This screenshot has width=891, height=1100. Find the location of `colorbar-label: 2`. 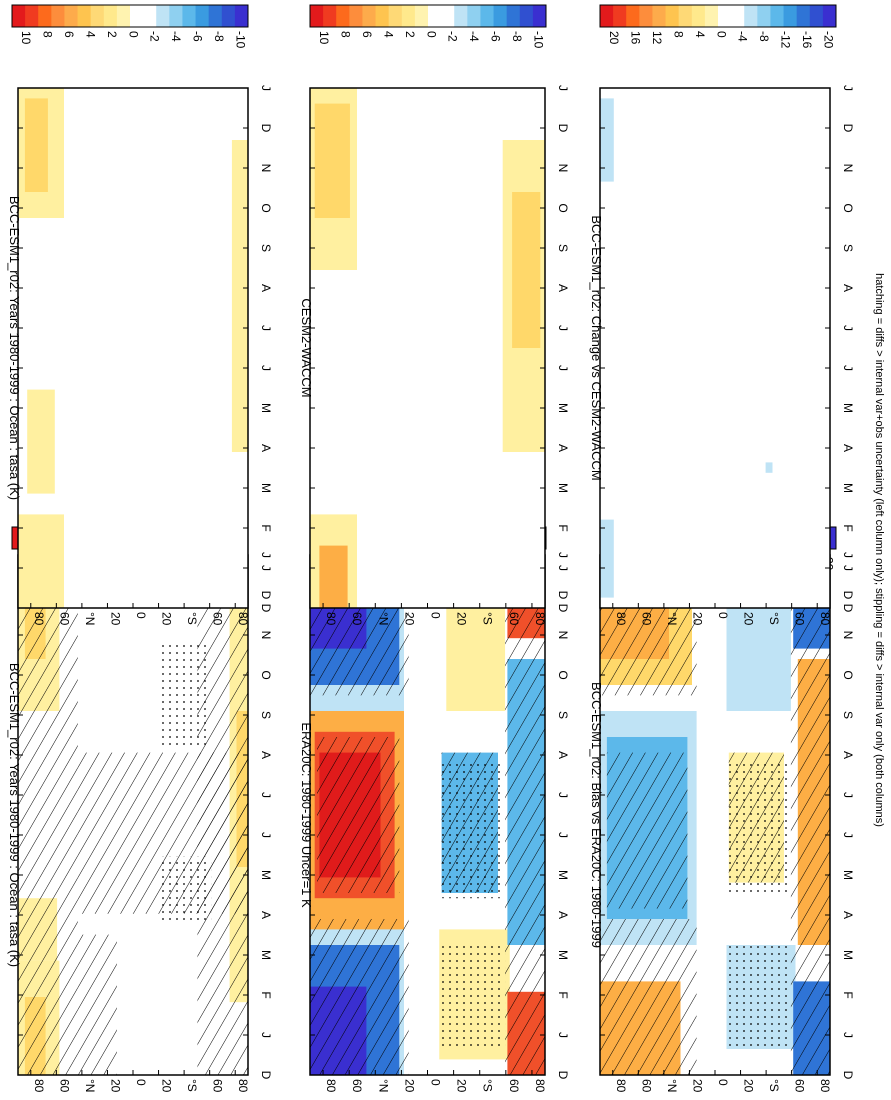

colorbar-label: 2 is located at coordinates (112, 34).